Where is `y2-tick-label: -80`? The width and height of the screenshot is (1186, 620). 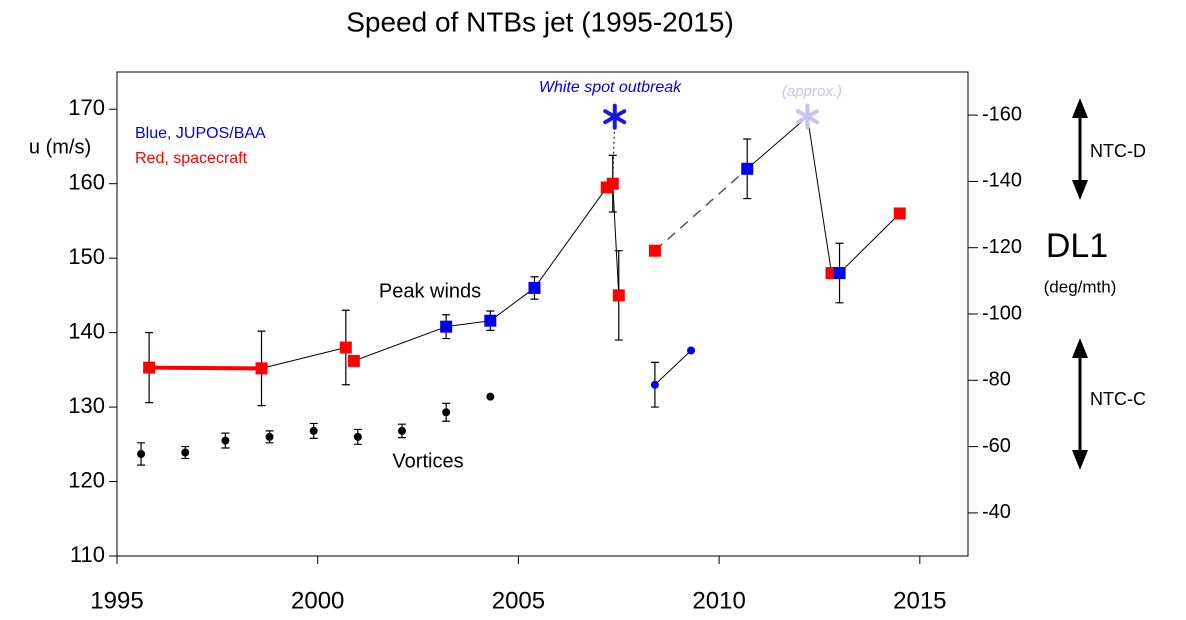
y2-tick-label: -80 is located at coordinates (996, 380).